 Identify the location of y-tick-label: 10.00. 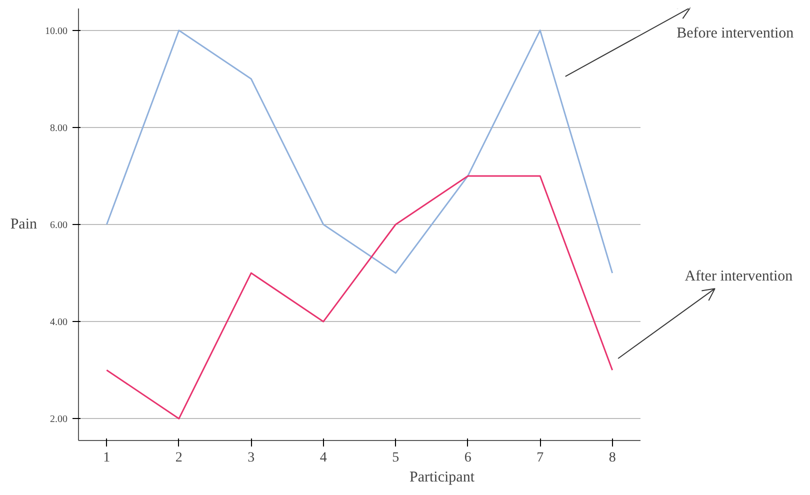
(56, 31).